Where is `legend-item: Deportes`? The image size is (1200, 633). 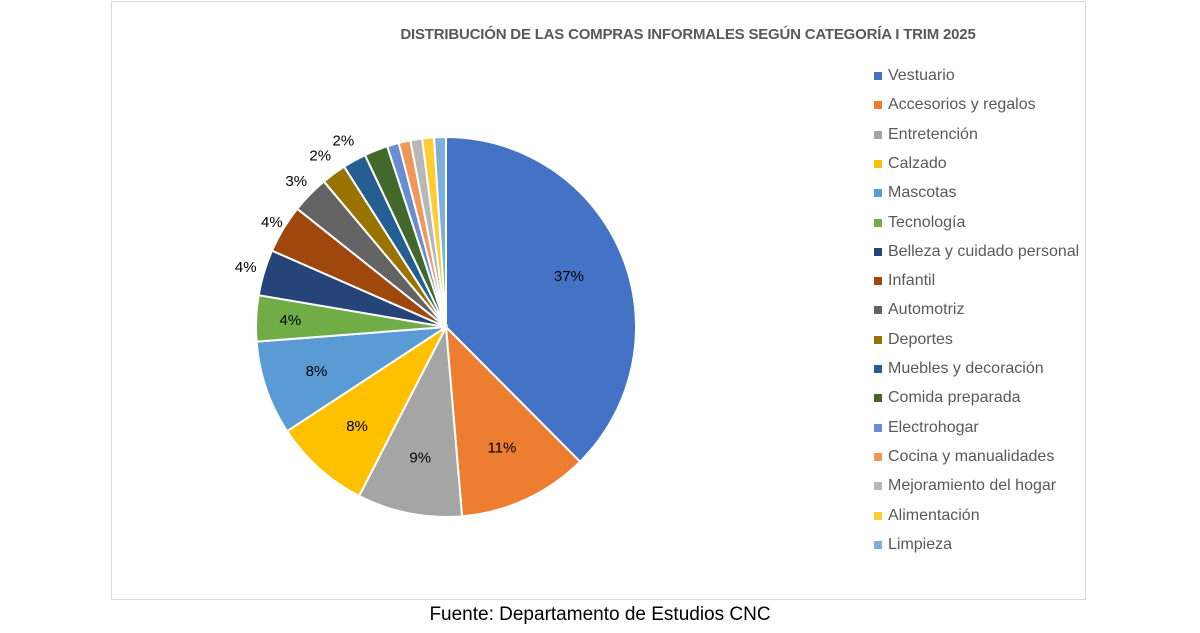
legend-item: Deportes is located at coordinates (913, 340).